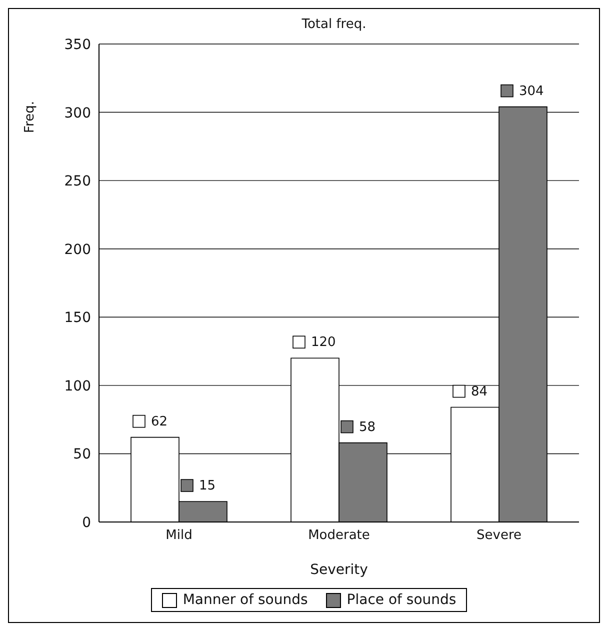 This screenshot has height=635, width=606. I want to click on data-label: 304, so click(531, 91).